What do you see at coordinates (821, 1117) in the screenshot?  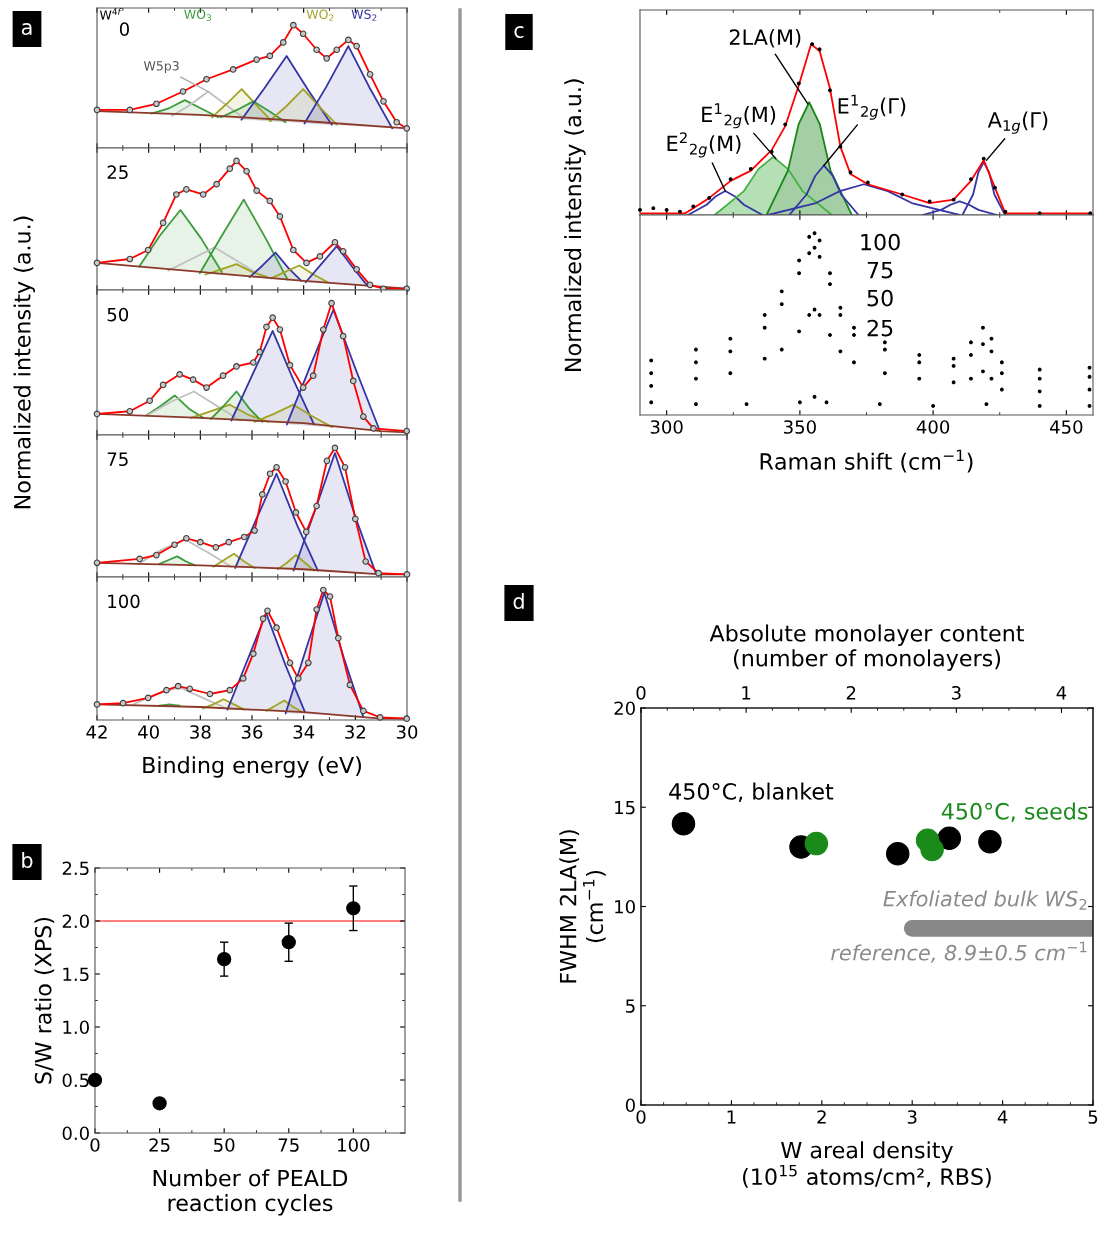 I see `x-tick-label: 2` at bounding box center [821, 1117].